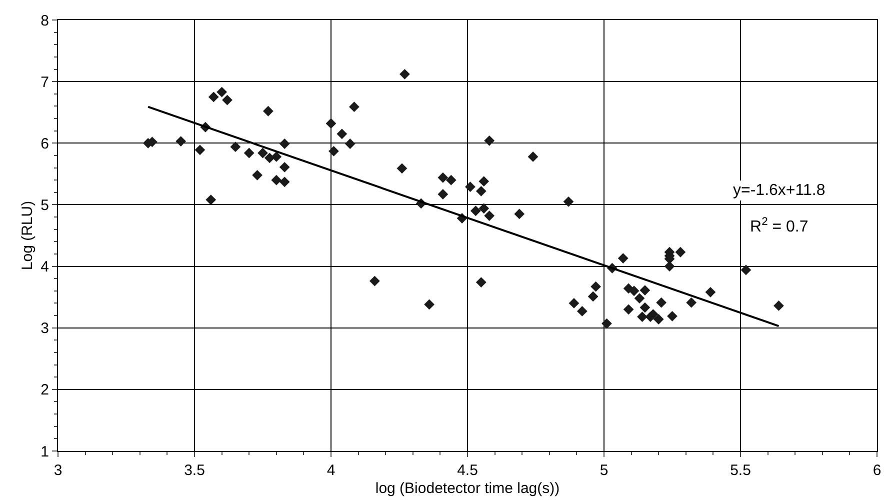 Image resolution: width=889 pixels, height=502 pixels. Describe the element at coordinates (604, 470) in the screenshot. I see `x-tick-label: 5` at that location.